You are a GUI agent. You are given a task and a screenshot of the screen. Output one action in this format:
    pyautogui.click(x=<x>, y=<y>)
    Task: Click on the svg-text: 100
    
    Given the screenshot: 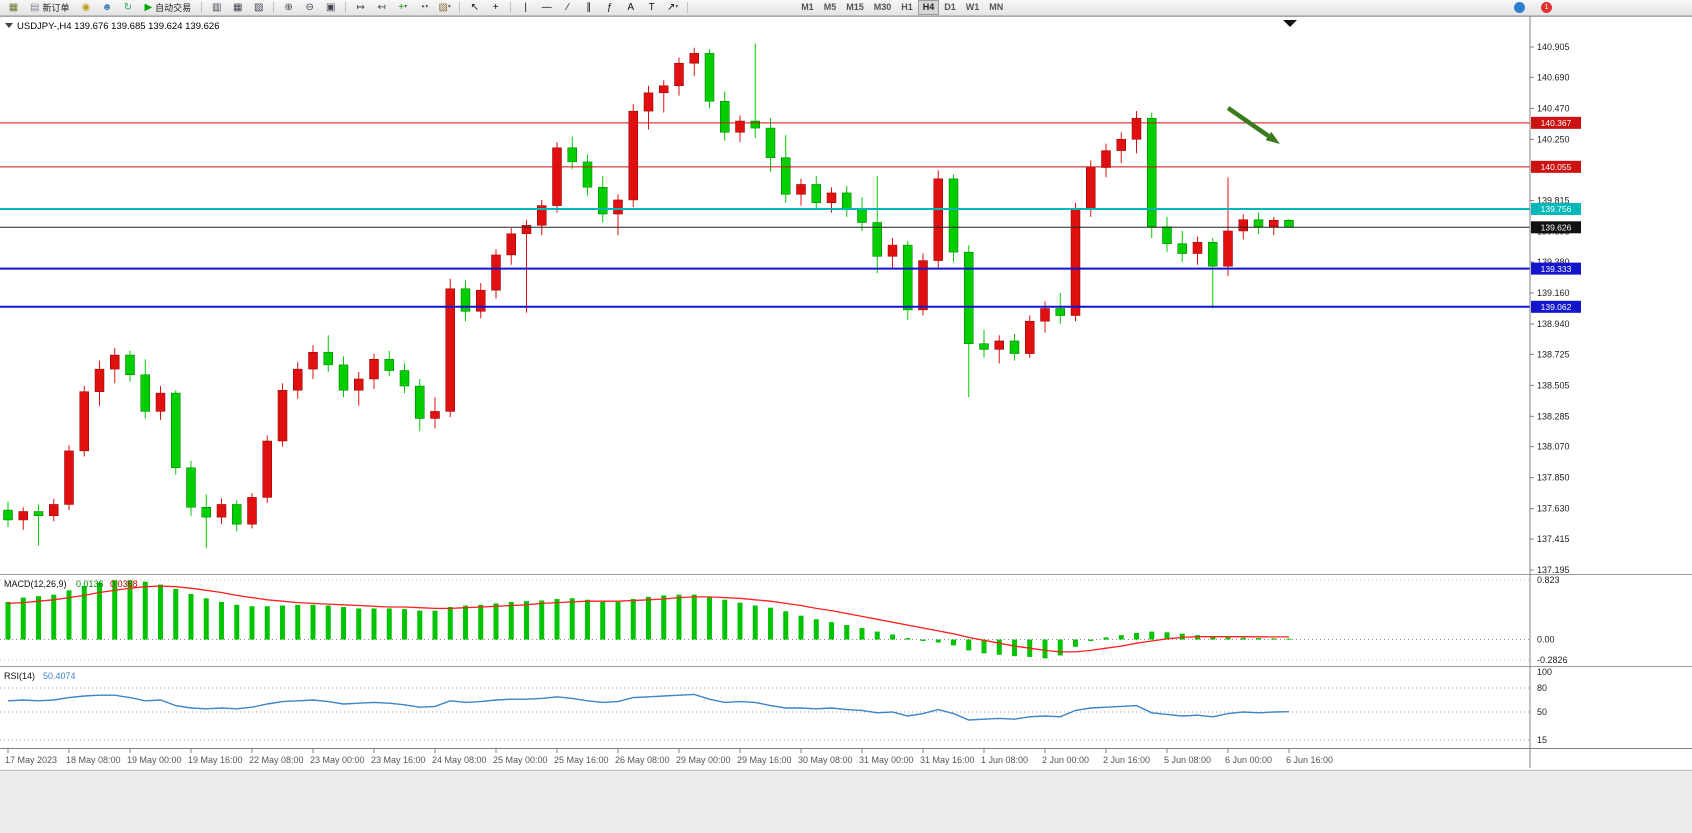 What is the action you would take?
    pyautogui.click(x=1544, y=672)
    